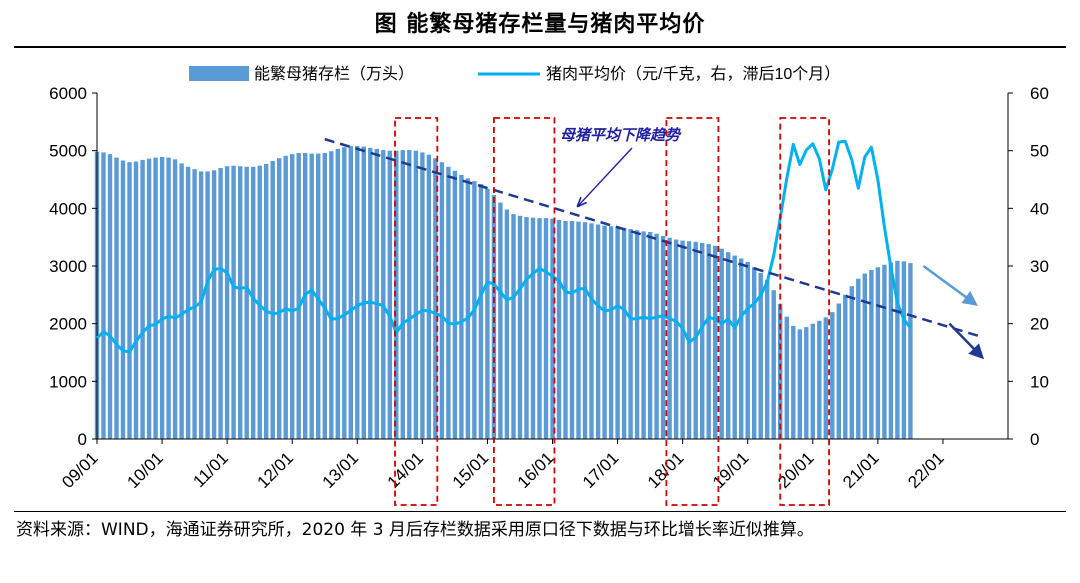  What do you see at coordinates (68, 324) in the screenshot?
I see `y-left-tick-label: 2000` at bounding box center [68, 324].